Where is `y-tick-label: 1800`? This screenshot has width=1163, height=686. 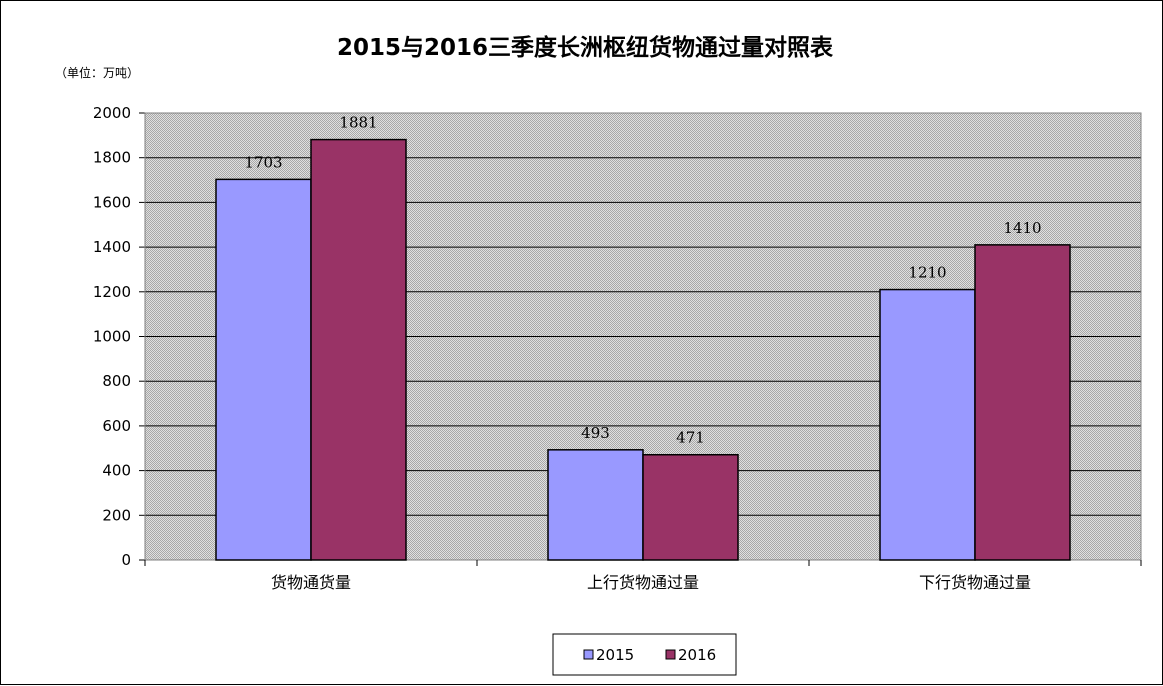
y-tick-label: 1800 is located at coordinates (112, 158).